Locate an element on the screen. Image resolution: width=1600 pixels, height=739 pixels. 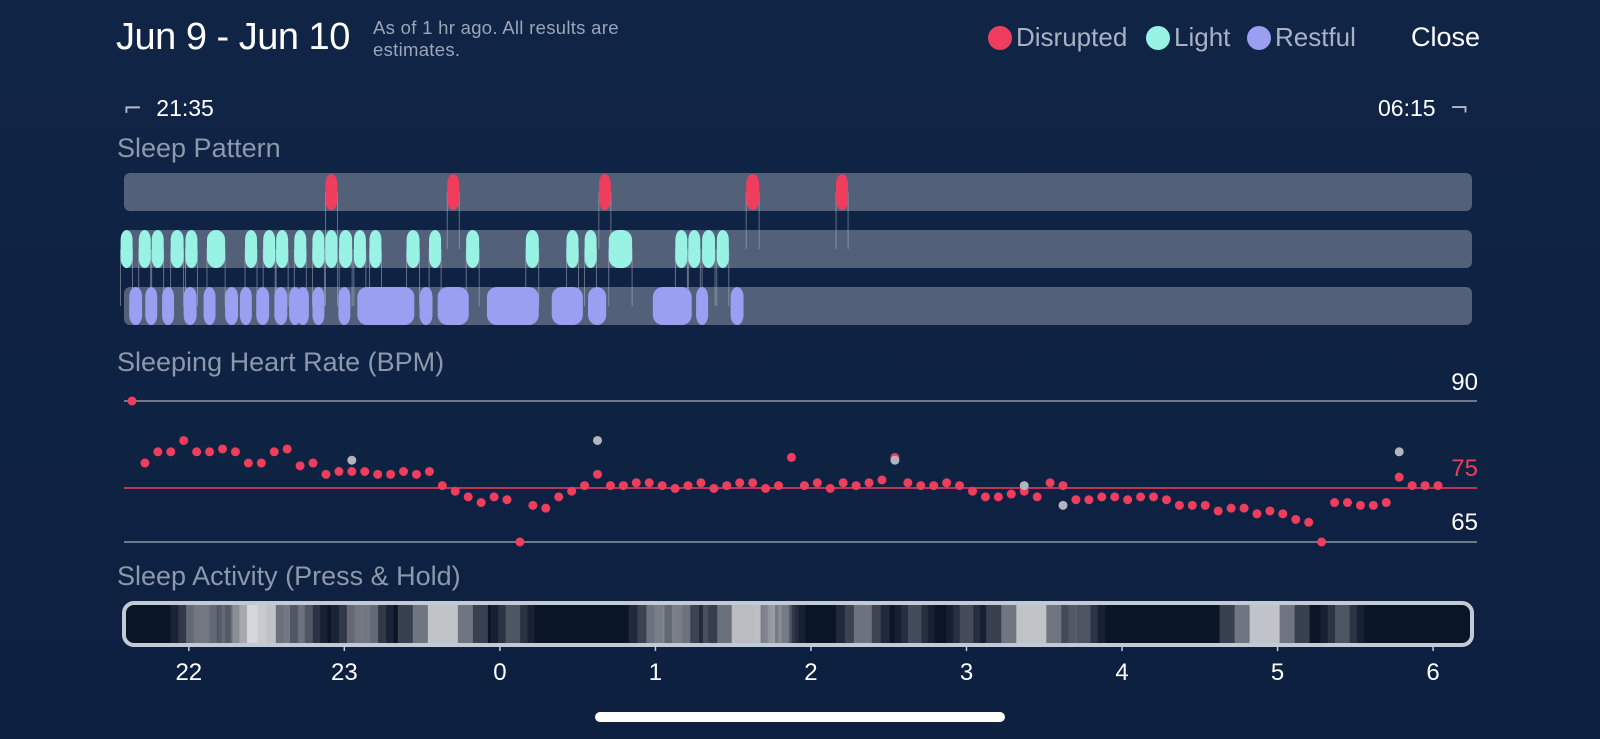
bracket-right-icon: ¬ is located at coordinates (1459, 109).